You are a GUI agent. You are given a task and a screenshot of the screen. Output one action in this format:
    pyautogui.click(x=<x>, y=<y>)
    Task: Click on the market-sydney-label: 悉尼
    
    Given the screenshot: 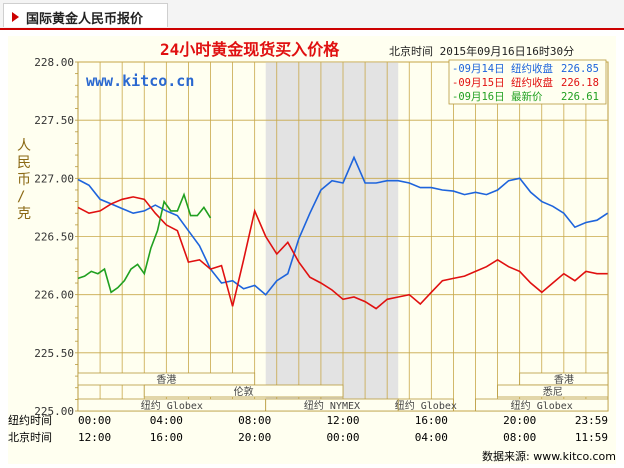 What is the action you would take?
    pyautogui.click(x=553, y=392)
    